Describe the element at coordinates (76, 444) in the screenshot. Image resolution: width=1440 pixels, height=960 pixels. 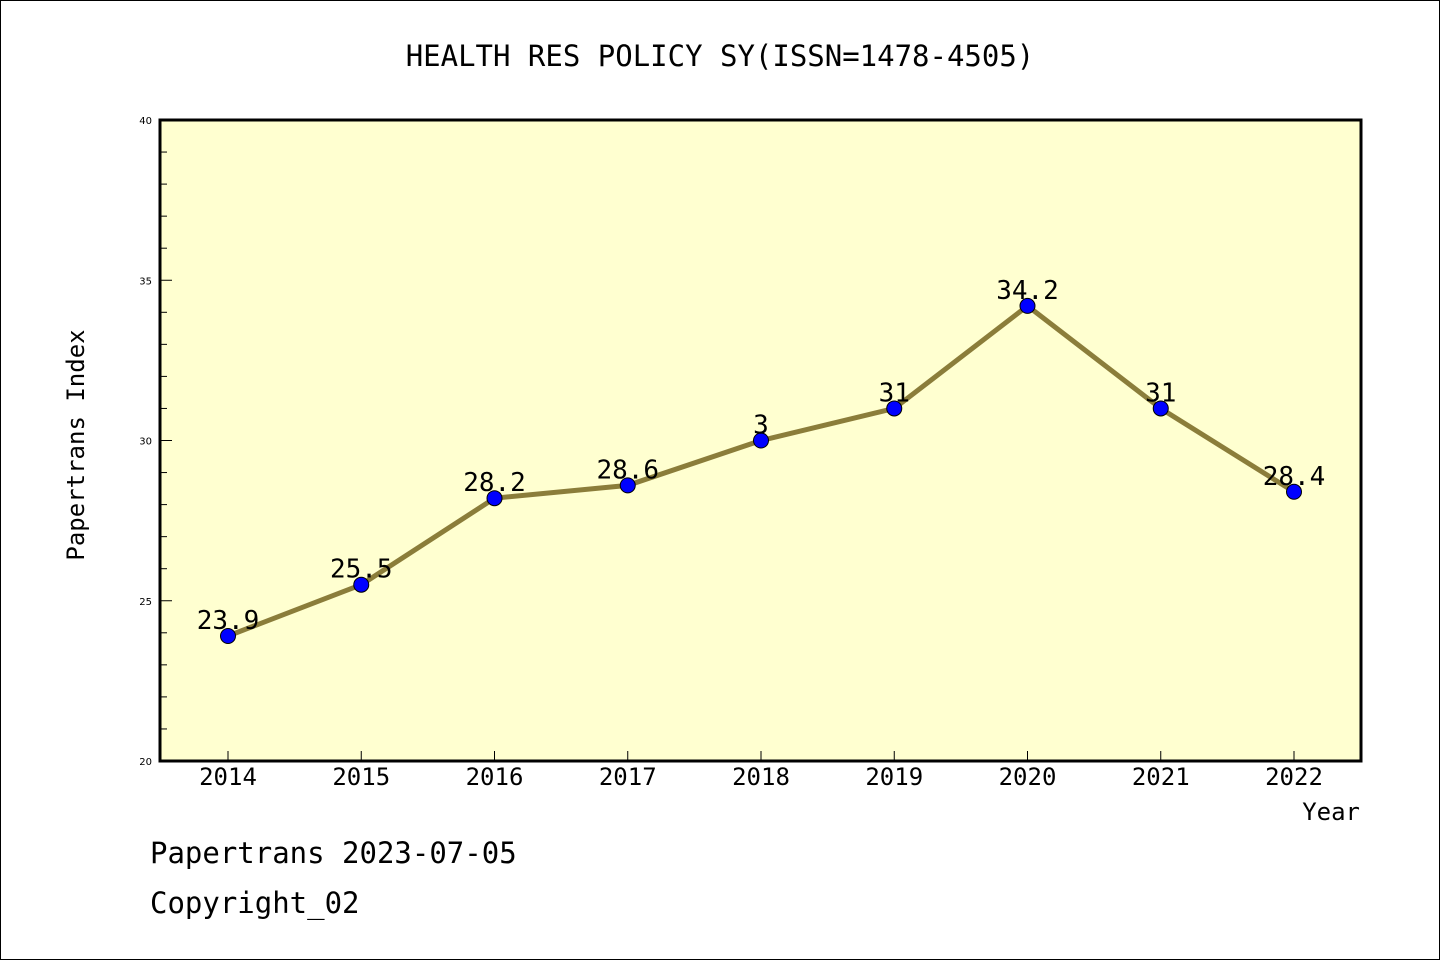
I see `y-axis-title: Papertrans Index` at that location.